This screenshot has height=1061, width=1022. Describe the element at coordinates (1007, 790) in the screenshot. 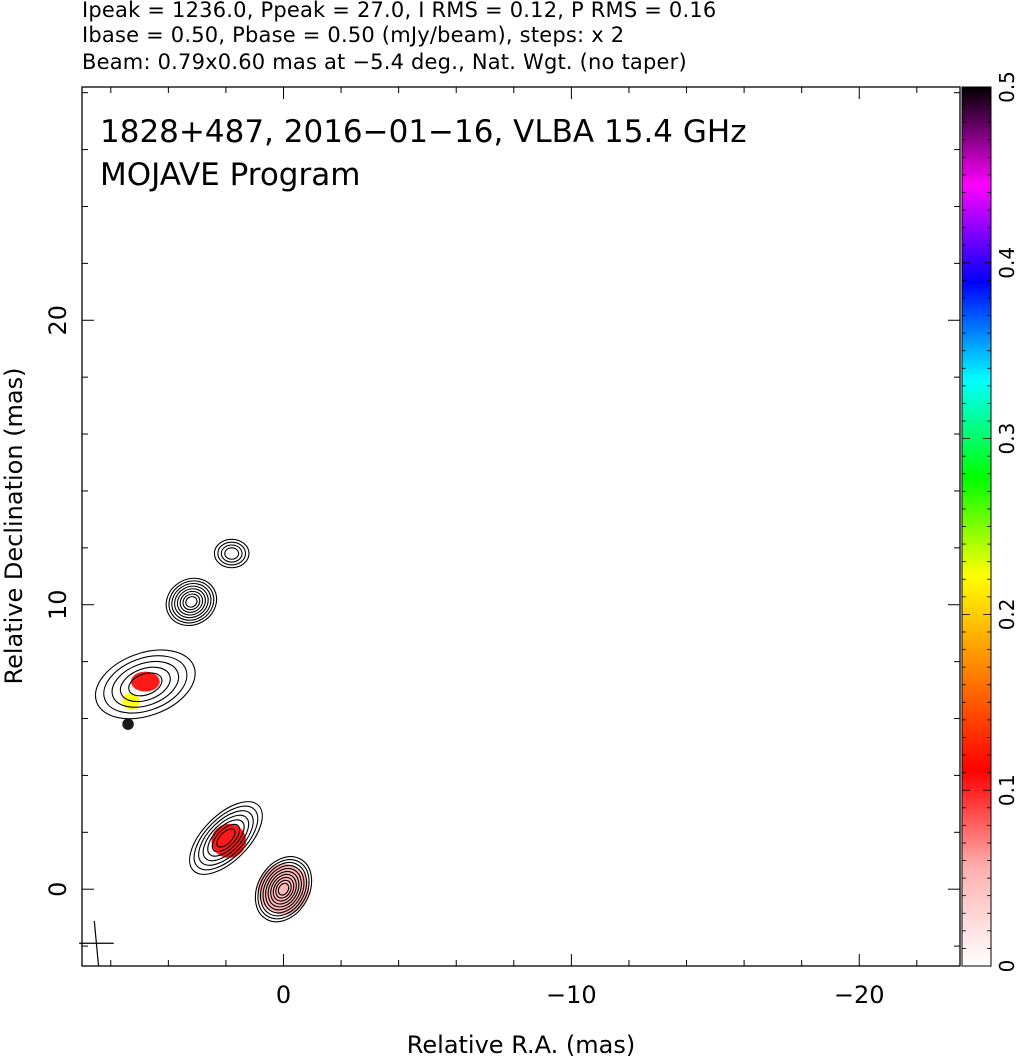

I see `colorbar-tick-label: 0.1` at that location.